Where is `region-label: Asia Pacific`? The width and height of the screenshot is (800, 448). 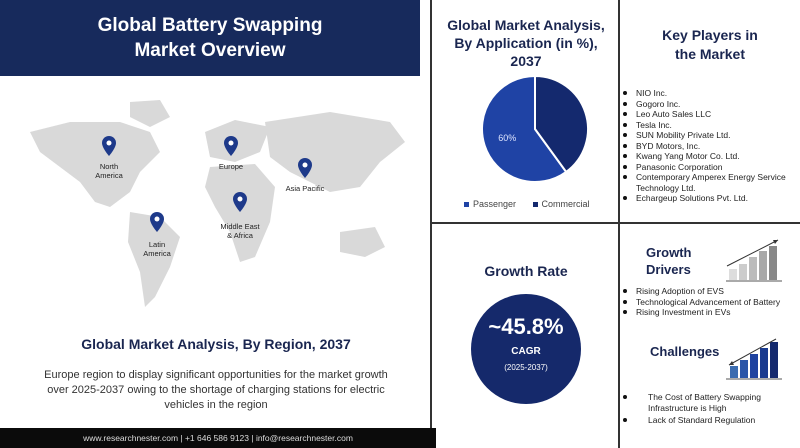 region-label: Asia Pacific is located at coordinates (305, 188).